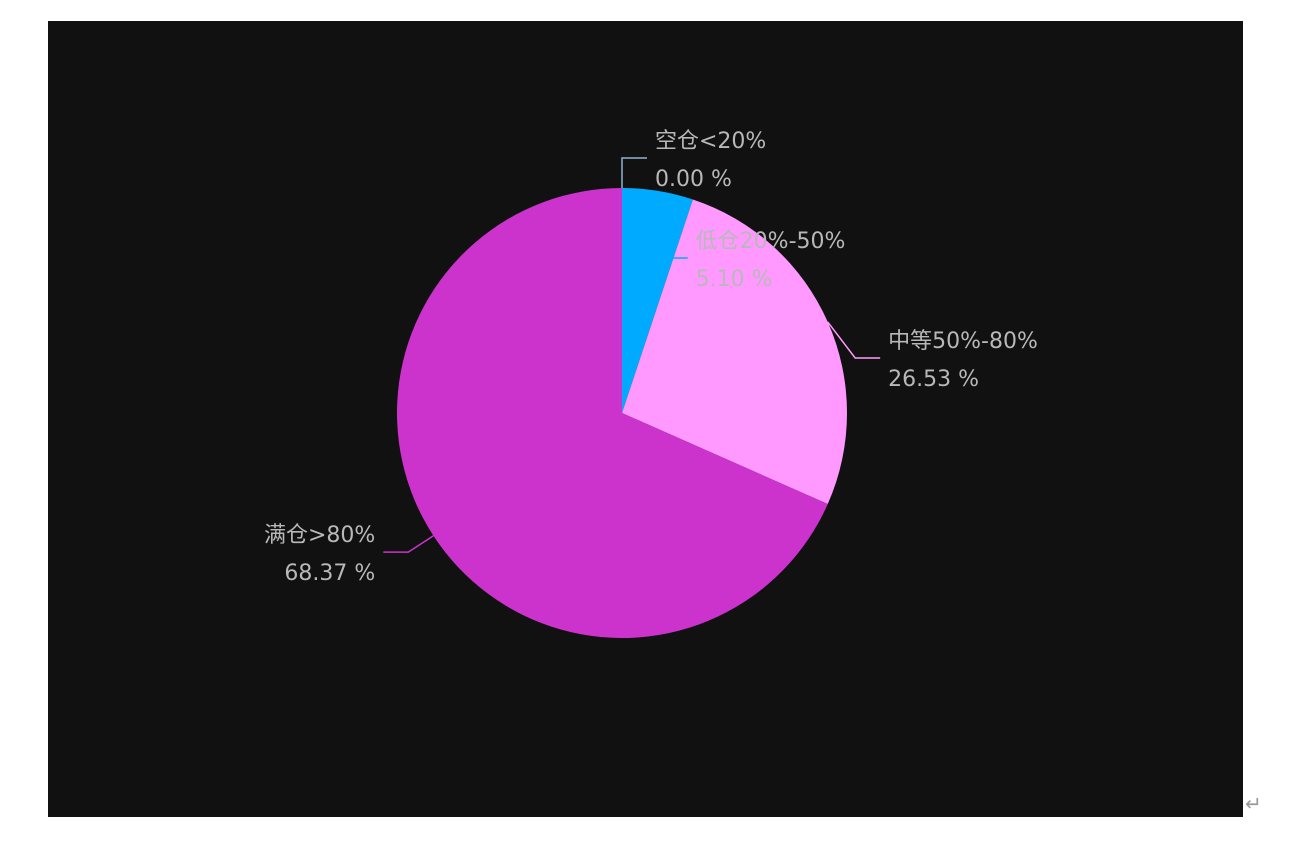 The height and width of the screenshot is (847, 1304). I want to click on value-label: 0.00 %, so click(693, 179).